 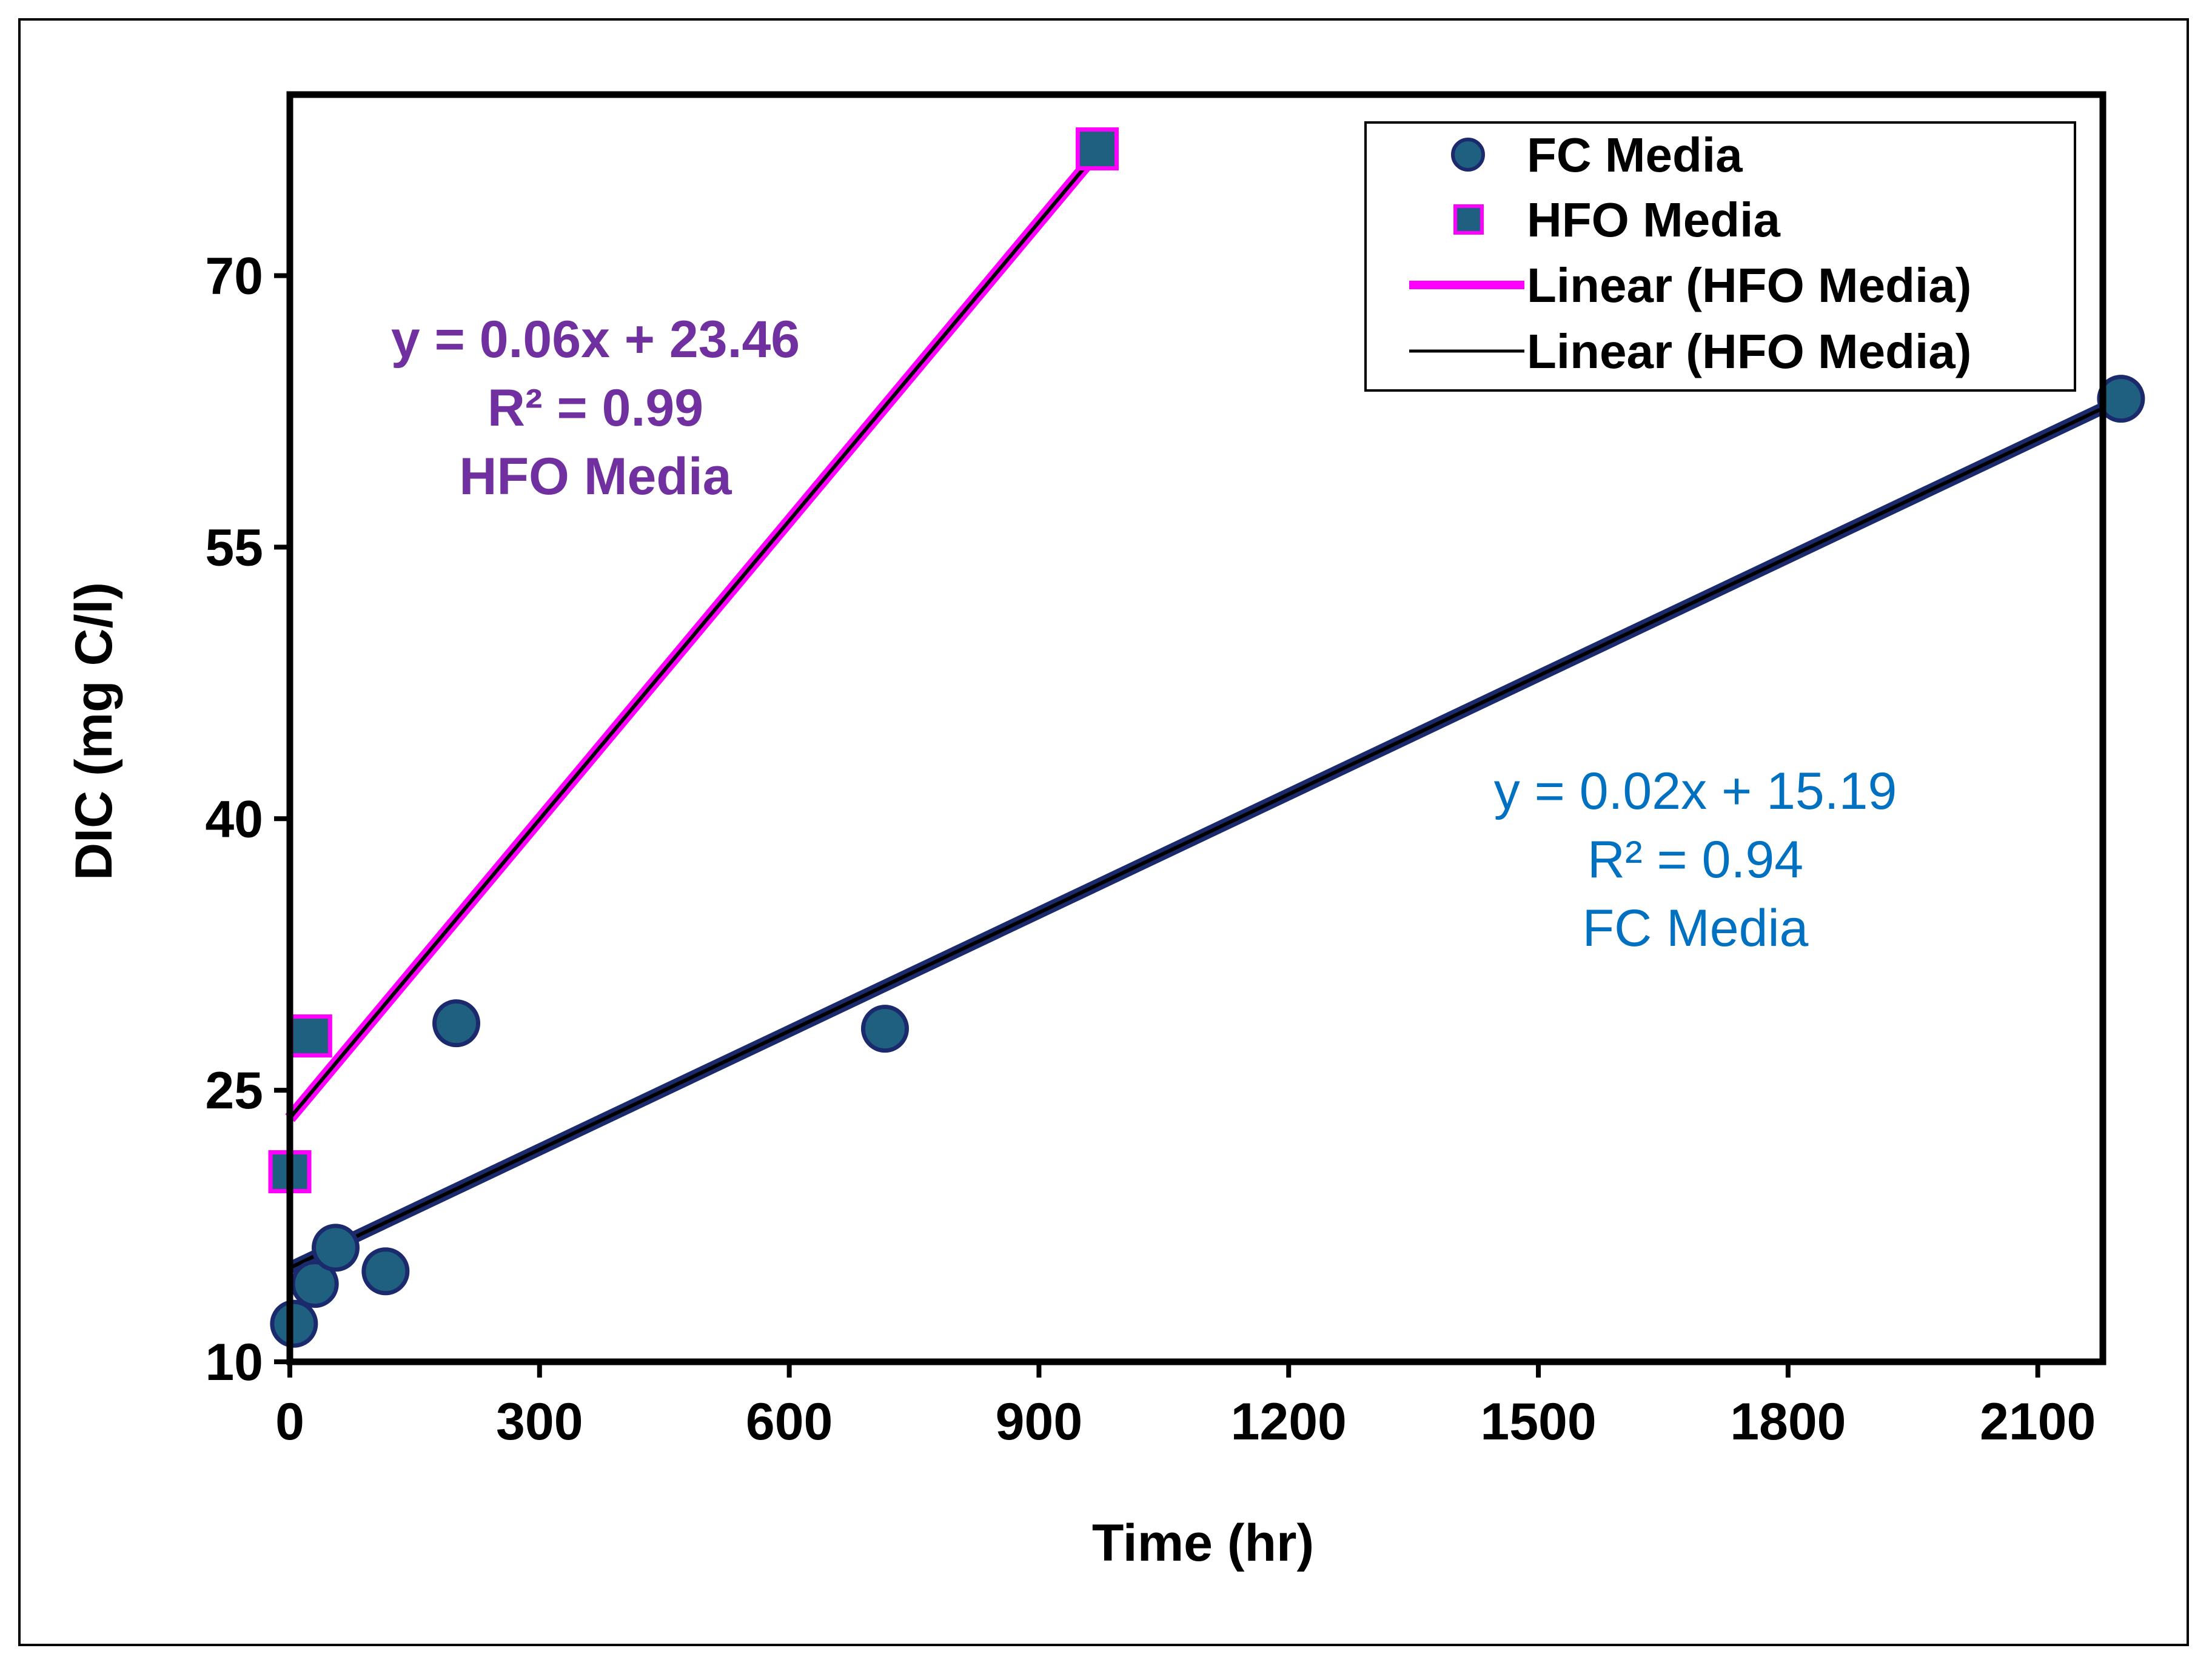 What do you see at coordinates (595, 339) in the screenshot?
I see `hfo-equation: y = 0.06x + 23.46` at bounding box center [595, 339].